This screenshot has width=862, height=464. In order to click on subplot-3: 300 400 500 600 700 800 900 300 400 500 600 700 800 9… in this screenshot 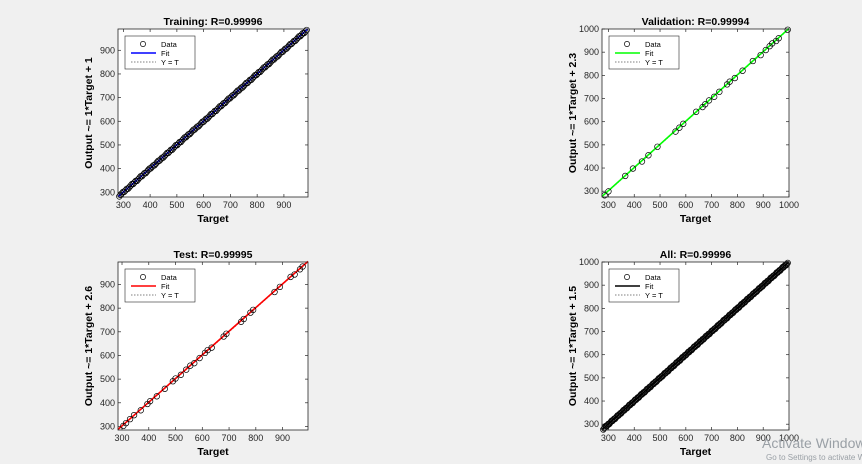, I will do `click(196, 353)`.